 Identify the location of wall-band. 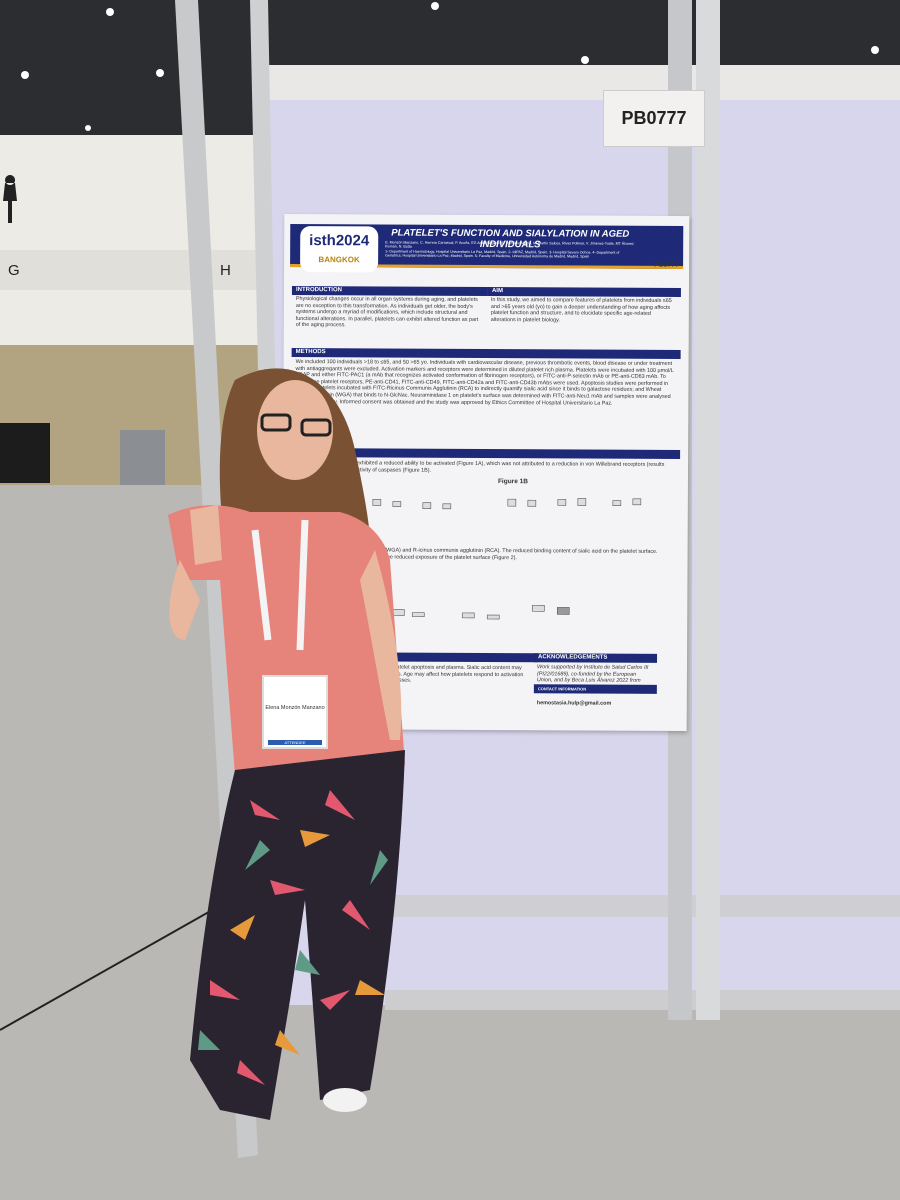
(140, 270).